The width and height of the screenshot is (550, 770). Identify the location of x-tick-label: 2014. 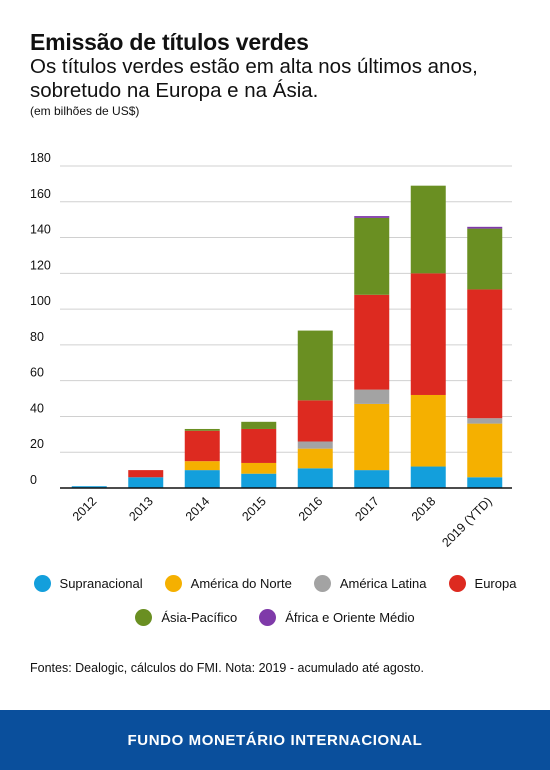
(198, 509).